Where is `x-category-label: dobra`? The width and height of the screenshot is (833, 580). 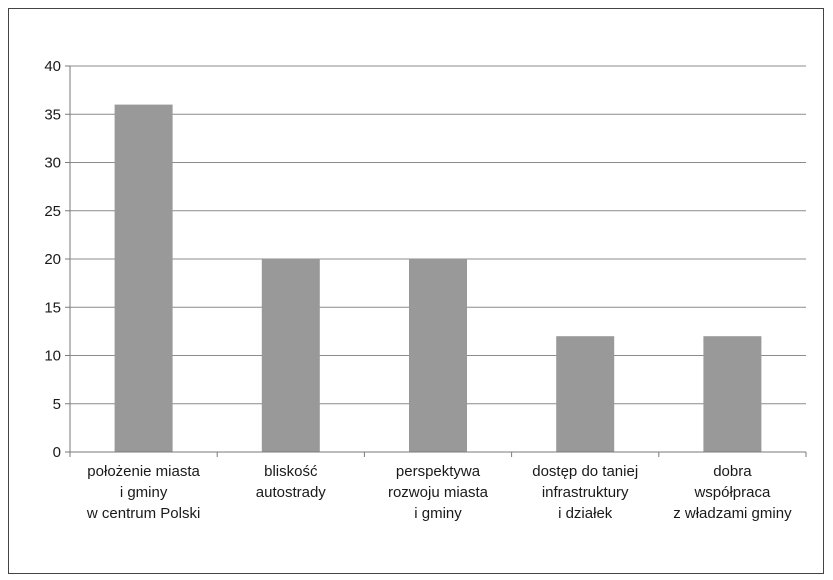
x-category-label: dobra is located at coordinates (732, 471).